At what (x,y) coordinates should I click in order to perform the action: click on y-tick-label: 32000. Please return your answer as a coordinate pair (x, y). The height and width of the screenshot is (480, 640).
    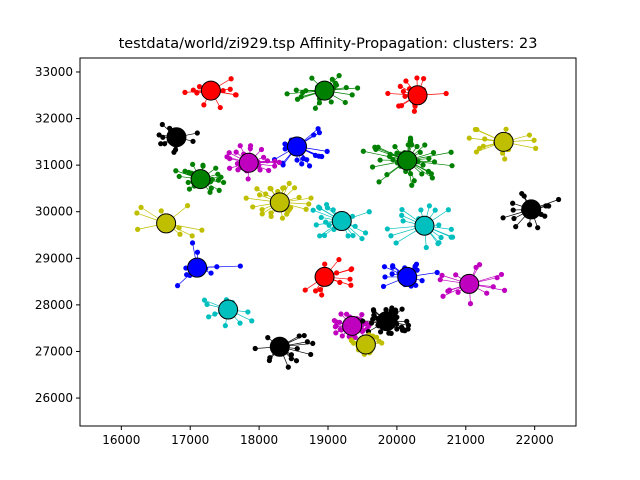
    Looking at the image, I should click on (54, 119).